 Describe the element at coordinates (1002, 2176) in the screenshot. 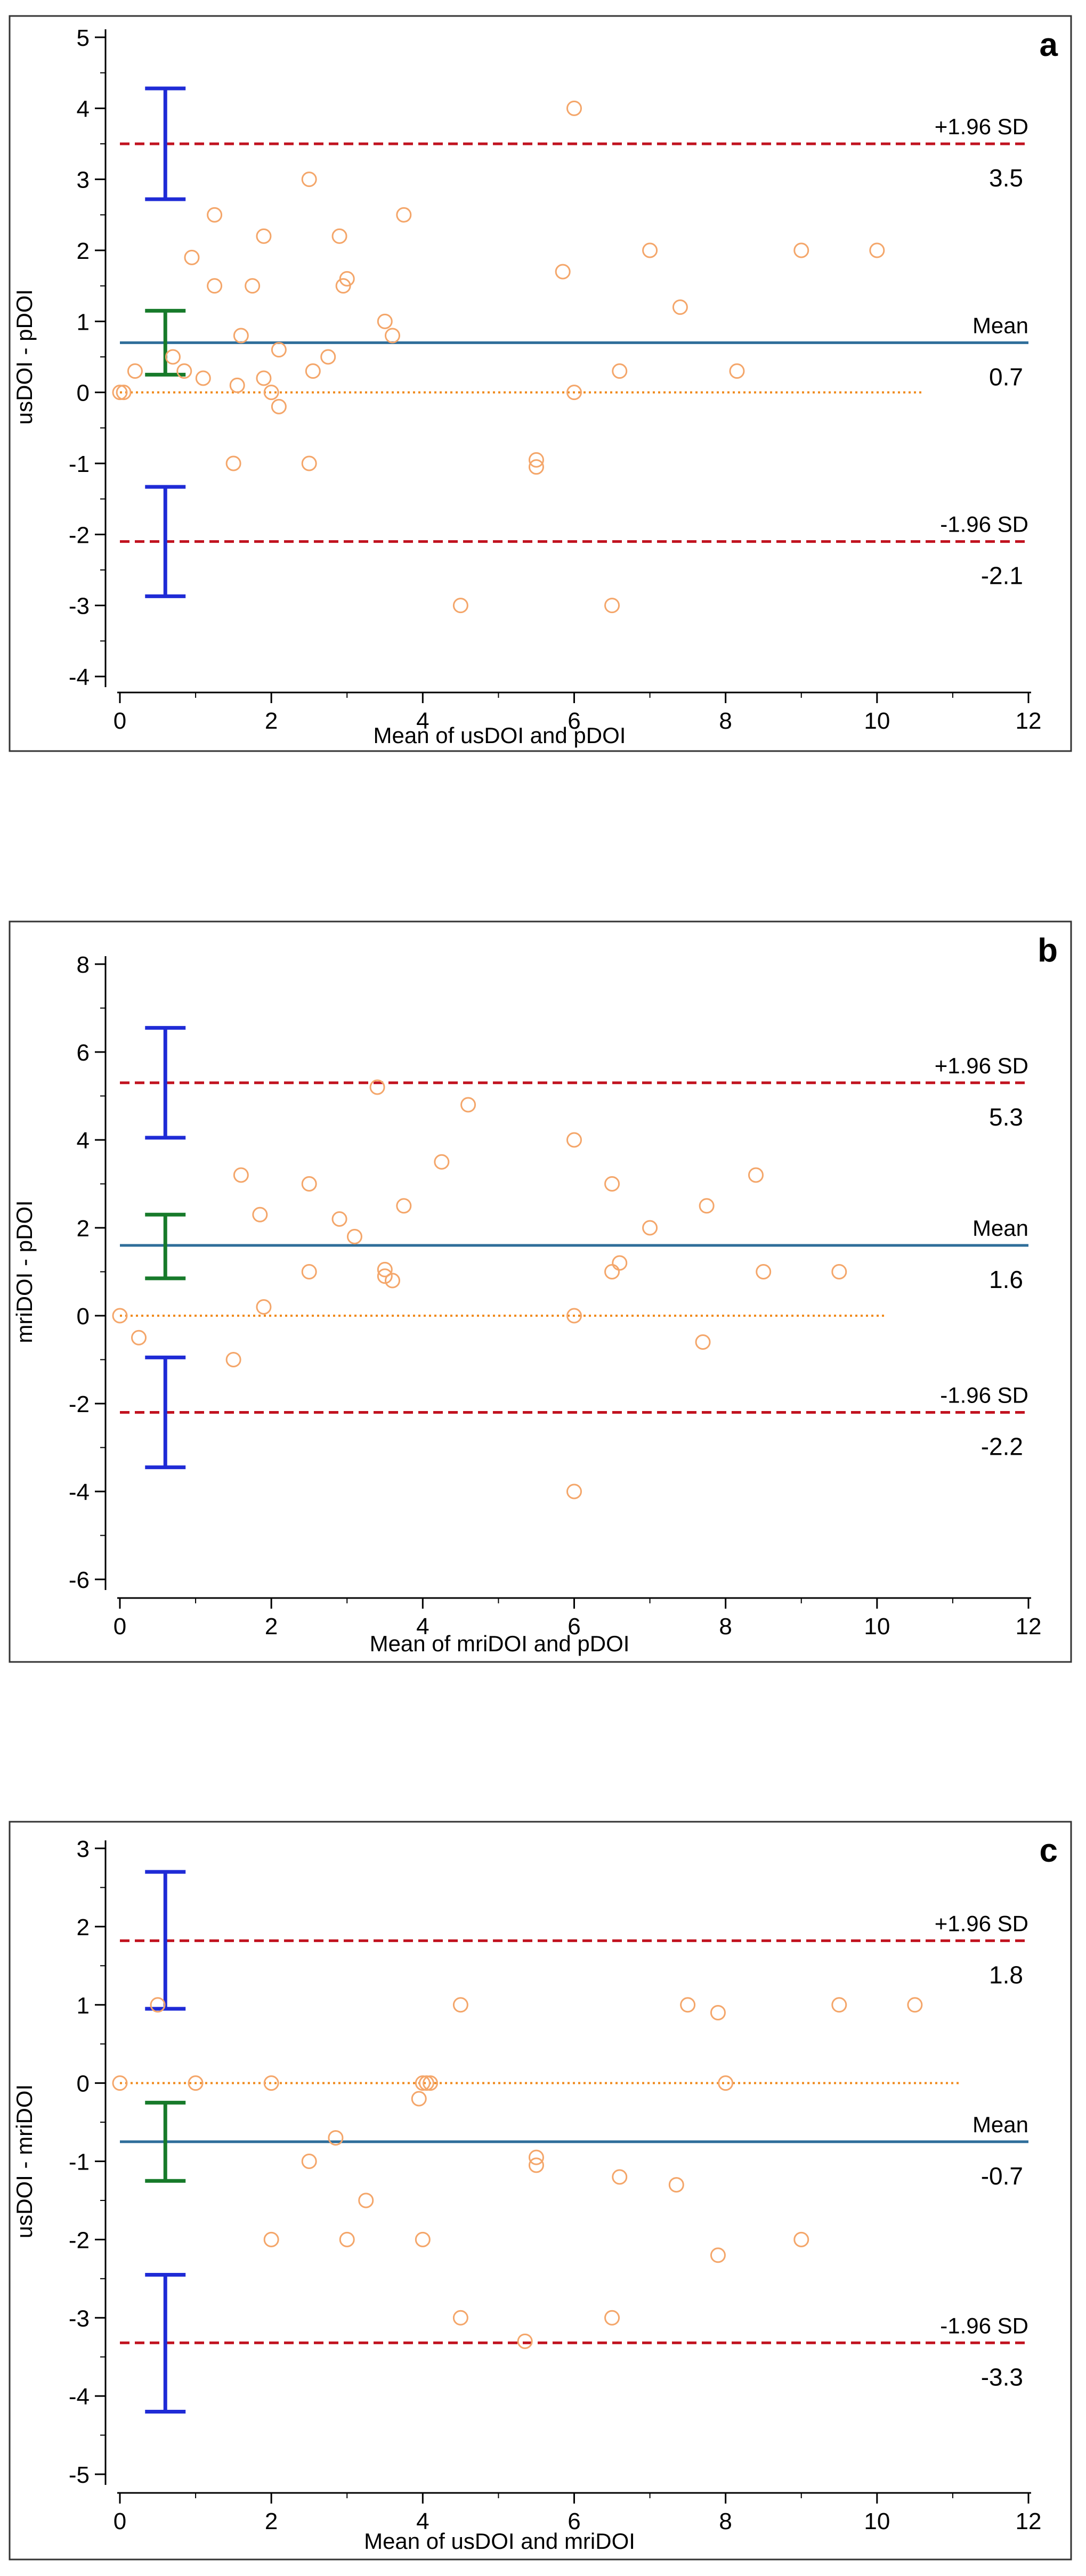

I see `mean-value: -0.7` at that location.